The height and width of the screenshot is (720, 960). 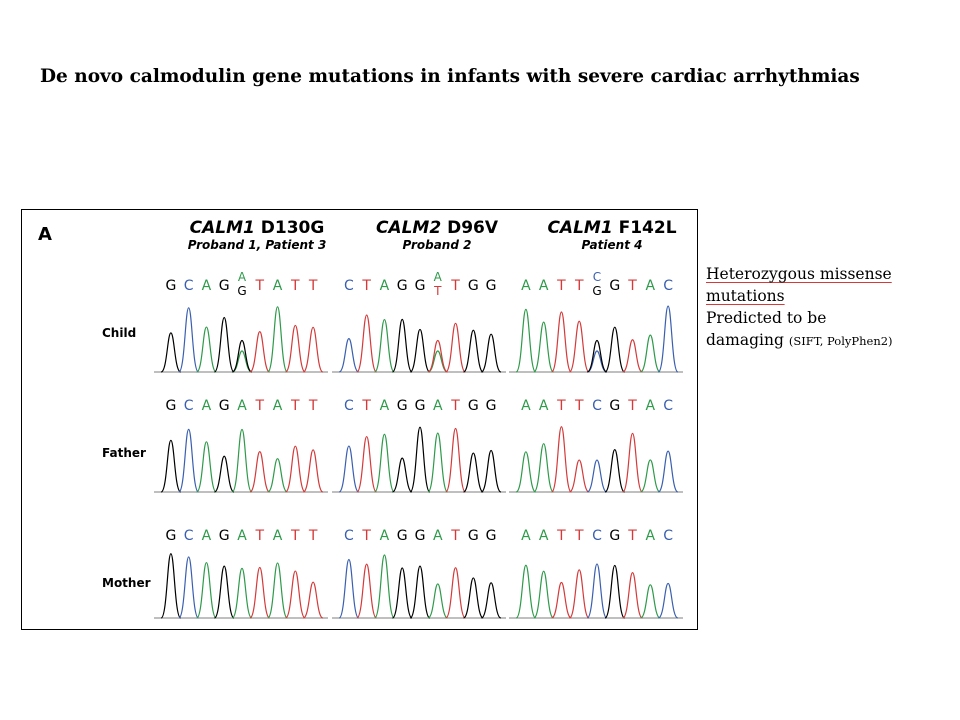 I want to click on row-label-child: Child, so click(x=119, y=333).